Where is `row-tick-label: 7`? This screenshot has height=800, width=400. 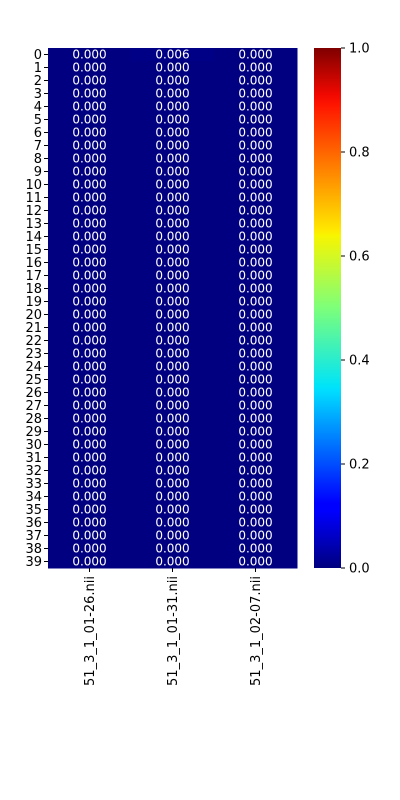
row-tick-label: 7 is located at coordinates (38, 146).